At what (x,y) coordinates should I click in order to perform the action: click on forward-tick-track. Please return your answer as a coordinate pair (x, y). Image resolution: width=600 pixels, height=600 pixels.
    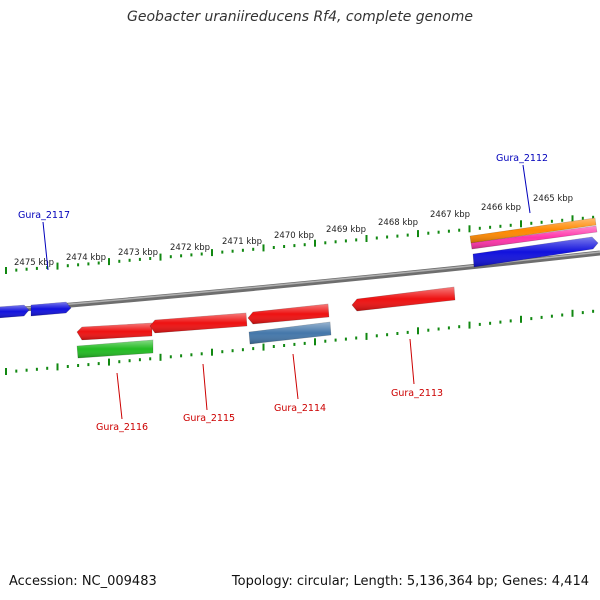
    Looking at the image, I should click on (300, 244).